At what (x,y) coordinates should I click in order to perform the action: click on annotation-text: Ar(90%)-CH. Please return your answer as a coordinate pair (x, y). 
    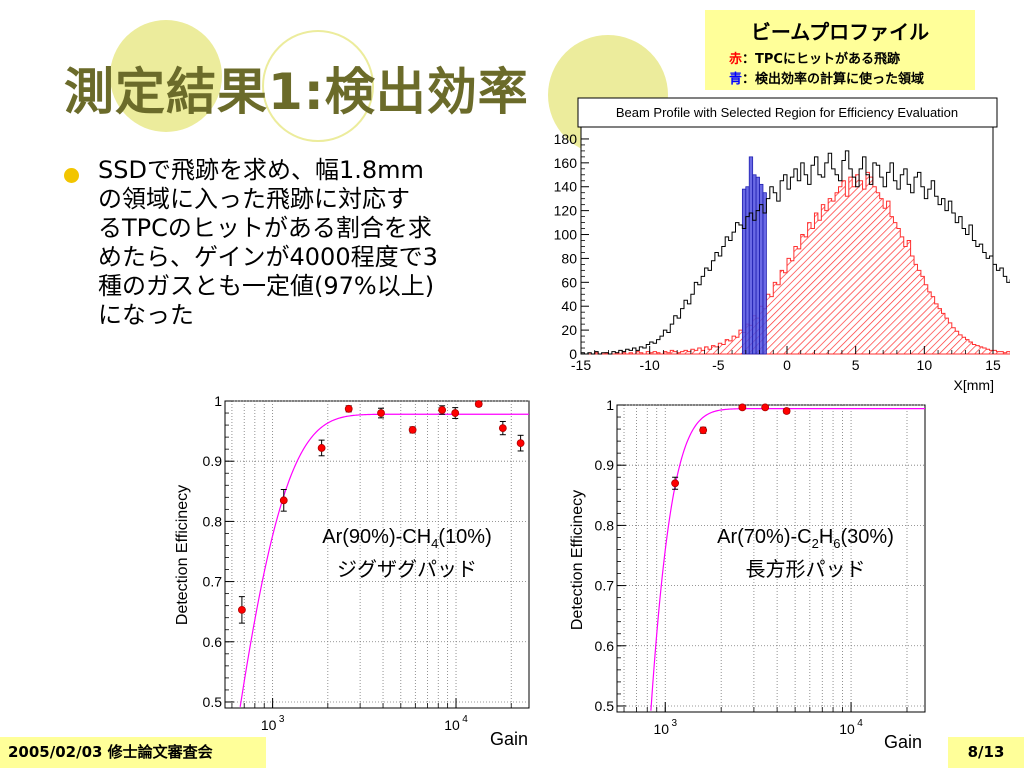
    Looking at the image, I should click on (377, 537).